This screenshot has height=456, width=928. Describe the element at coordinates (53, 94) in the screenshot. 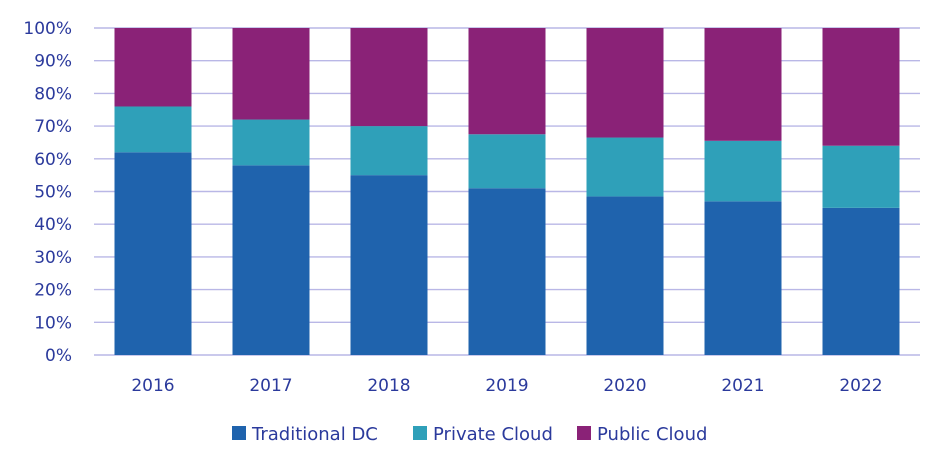

I see `y-tick-label: 80%` at that location.